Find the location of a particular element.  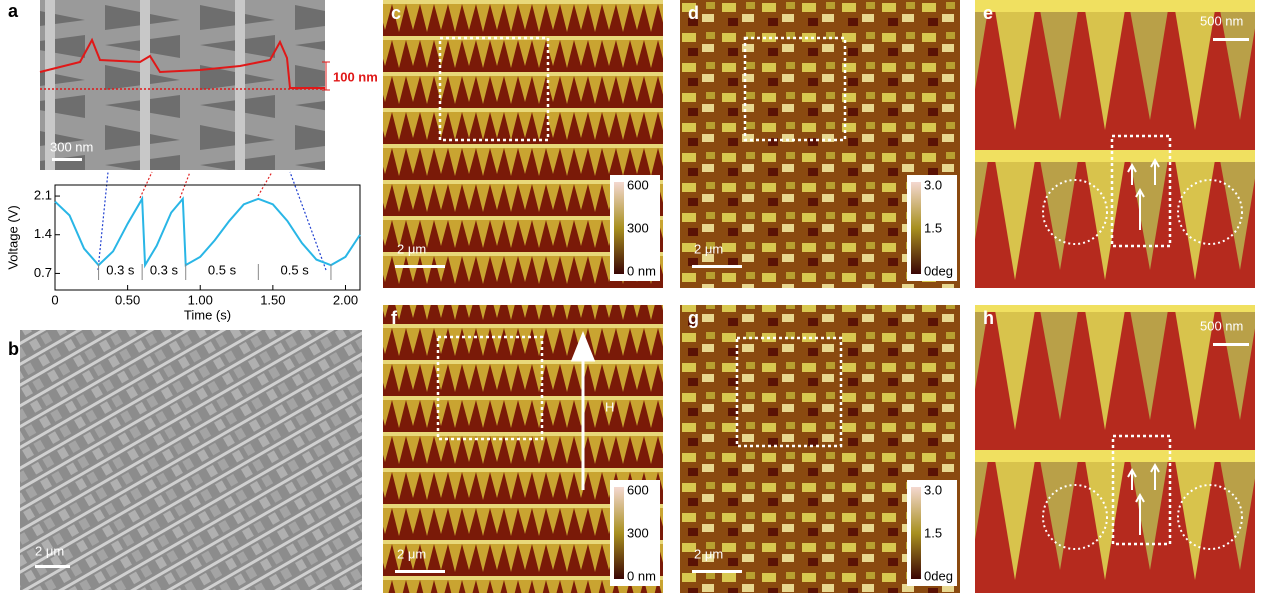

panel-label: h is located at coordinates (988, 318).